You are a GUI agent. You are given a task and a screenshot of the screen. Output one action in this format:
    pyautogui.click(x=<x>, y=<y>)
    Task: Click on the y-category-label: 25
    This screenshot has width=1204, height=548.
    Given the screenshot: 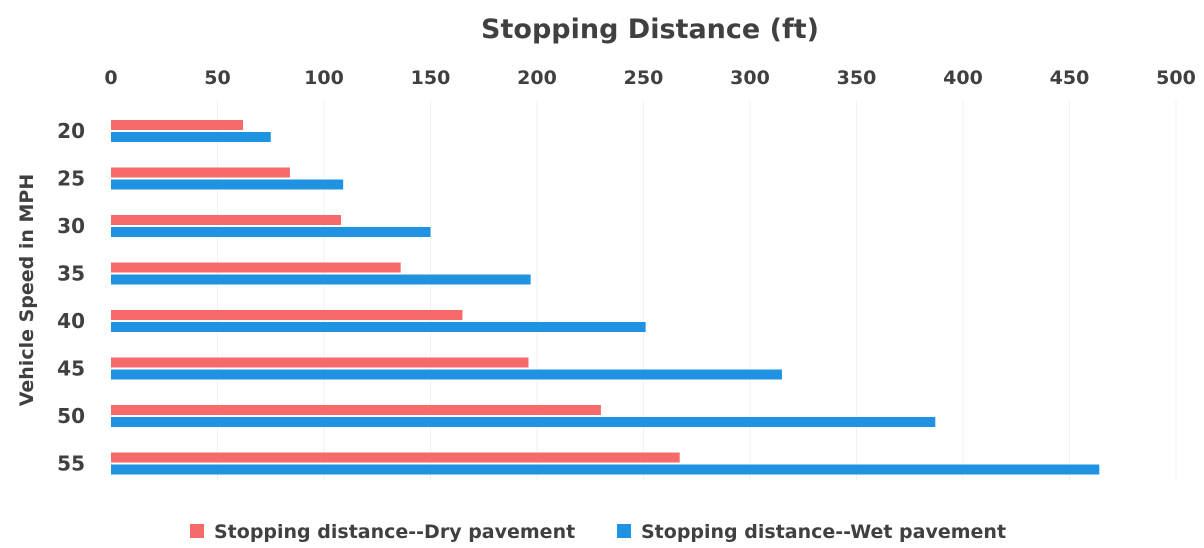 What is the action you would take?
    pyautogui.click(x=71, y=179)
    